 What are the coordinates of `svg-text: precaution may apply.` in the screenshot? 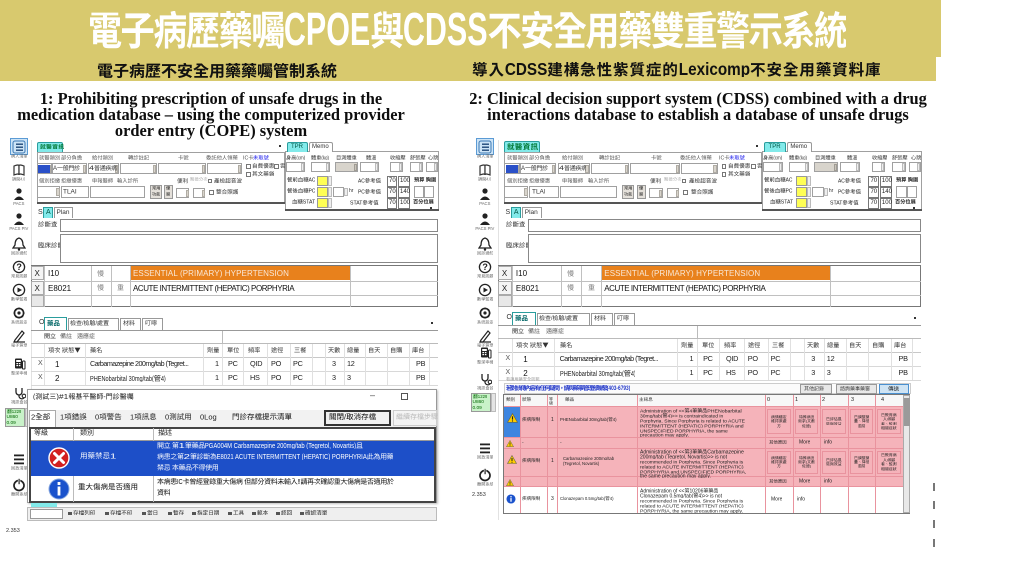 It's located at (664, 435).